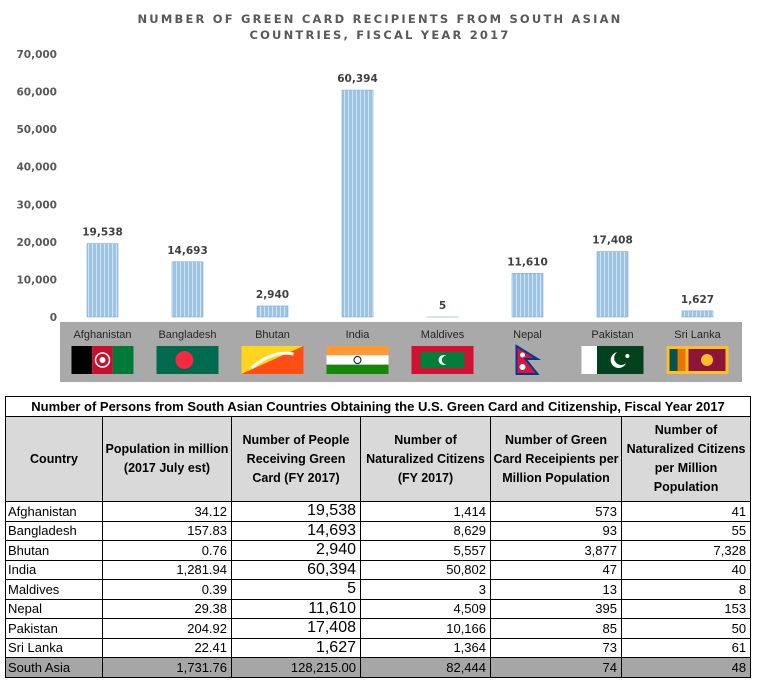  What do you see at coordinates (686, 530) in the screenshot?
I see `value-cell: 55` at bounding box center [686, 530].